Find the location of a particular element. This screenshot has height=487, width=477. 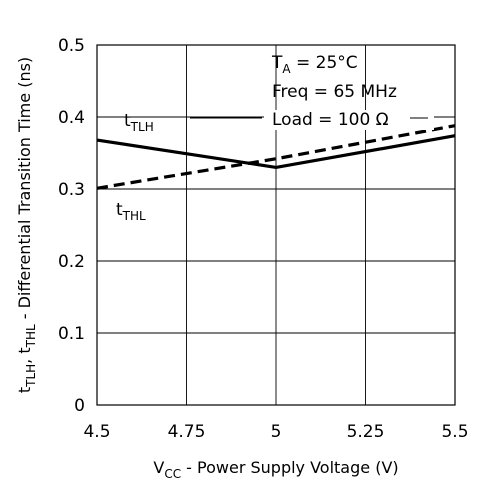

x-tick-label: 4.5 is located at coordinates (96, 432).